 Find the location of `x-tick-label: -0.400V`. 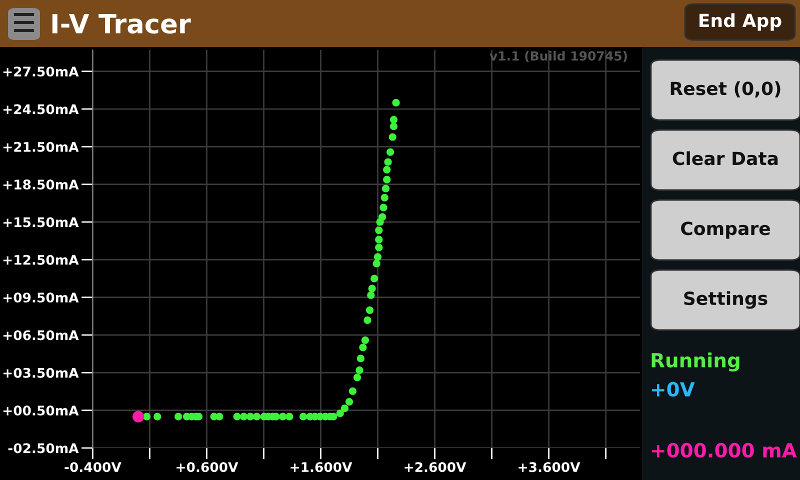

x-tick-label: -0.400V is located at coordinates (93, 467).